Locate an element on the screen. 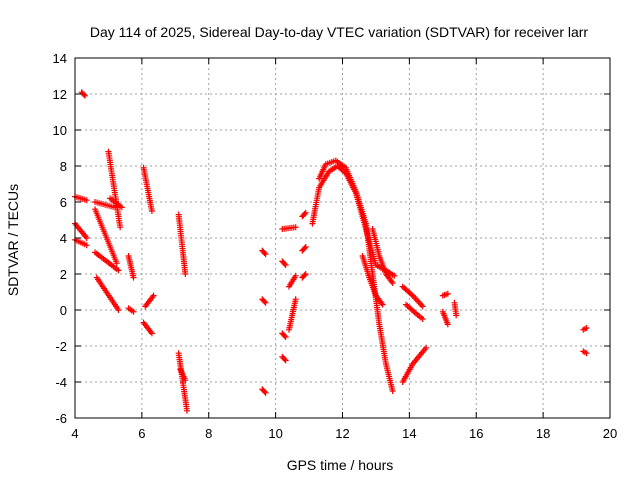 This screenshot has height=480, width=640. x-tick-label: 8 is located at coordinates (208, 433).